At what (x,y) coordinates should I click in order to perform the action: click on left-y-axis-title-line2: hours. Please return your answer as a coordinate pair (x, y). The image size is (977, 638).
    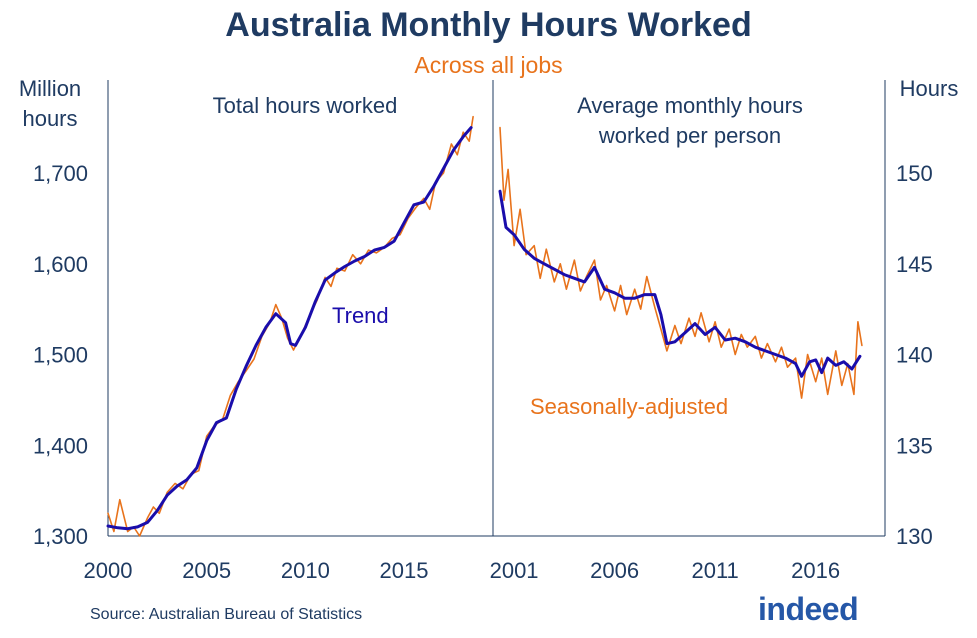
    Looking at the image, I should click on (49, 118).